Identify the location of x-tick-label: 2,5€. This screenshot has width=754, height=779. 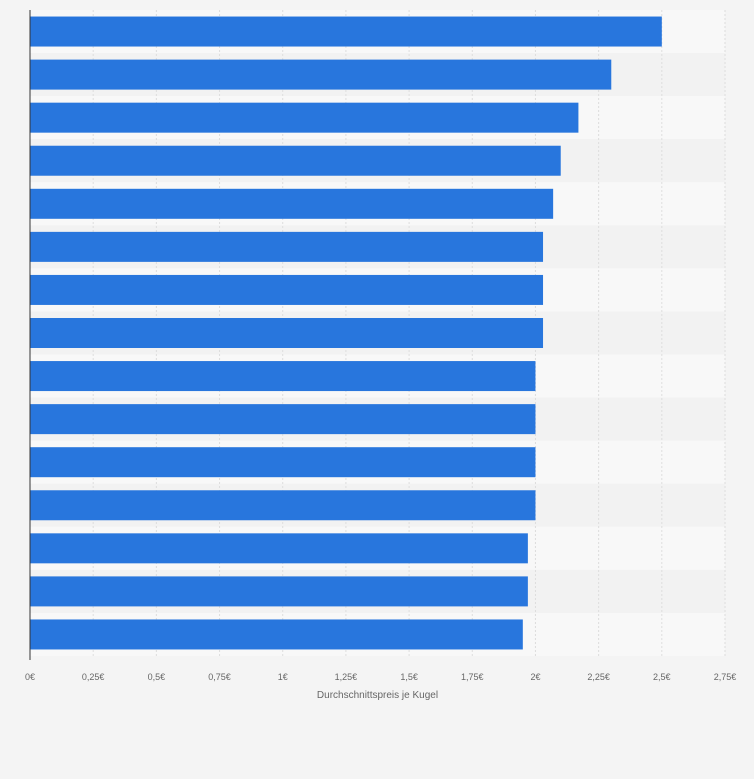
(662, 677).